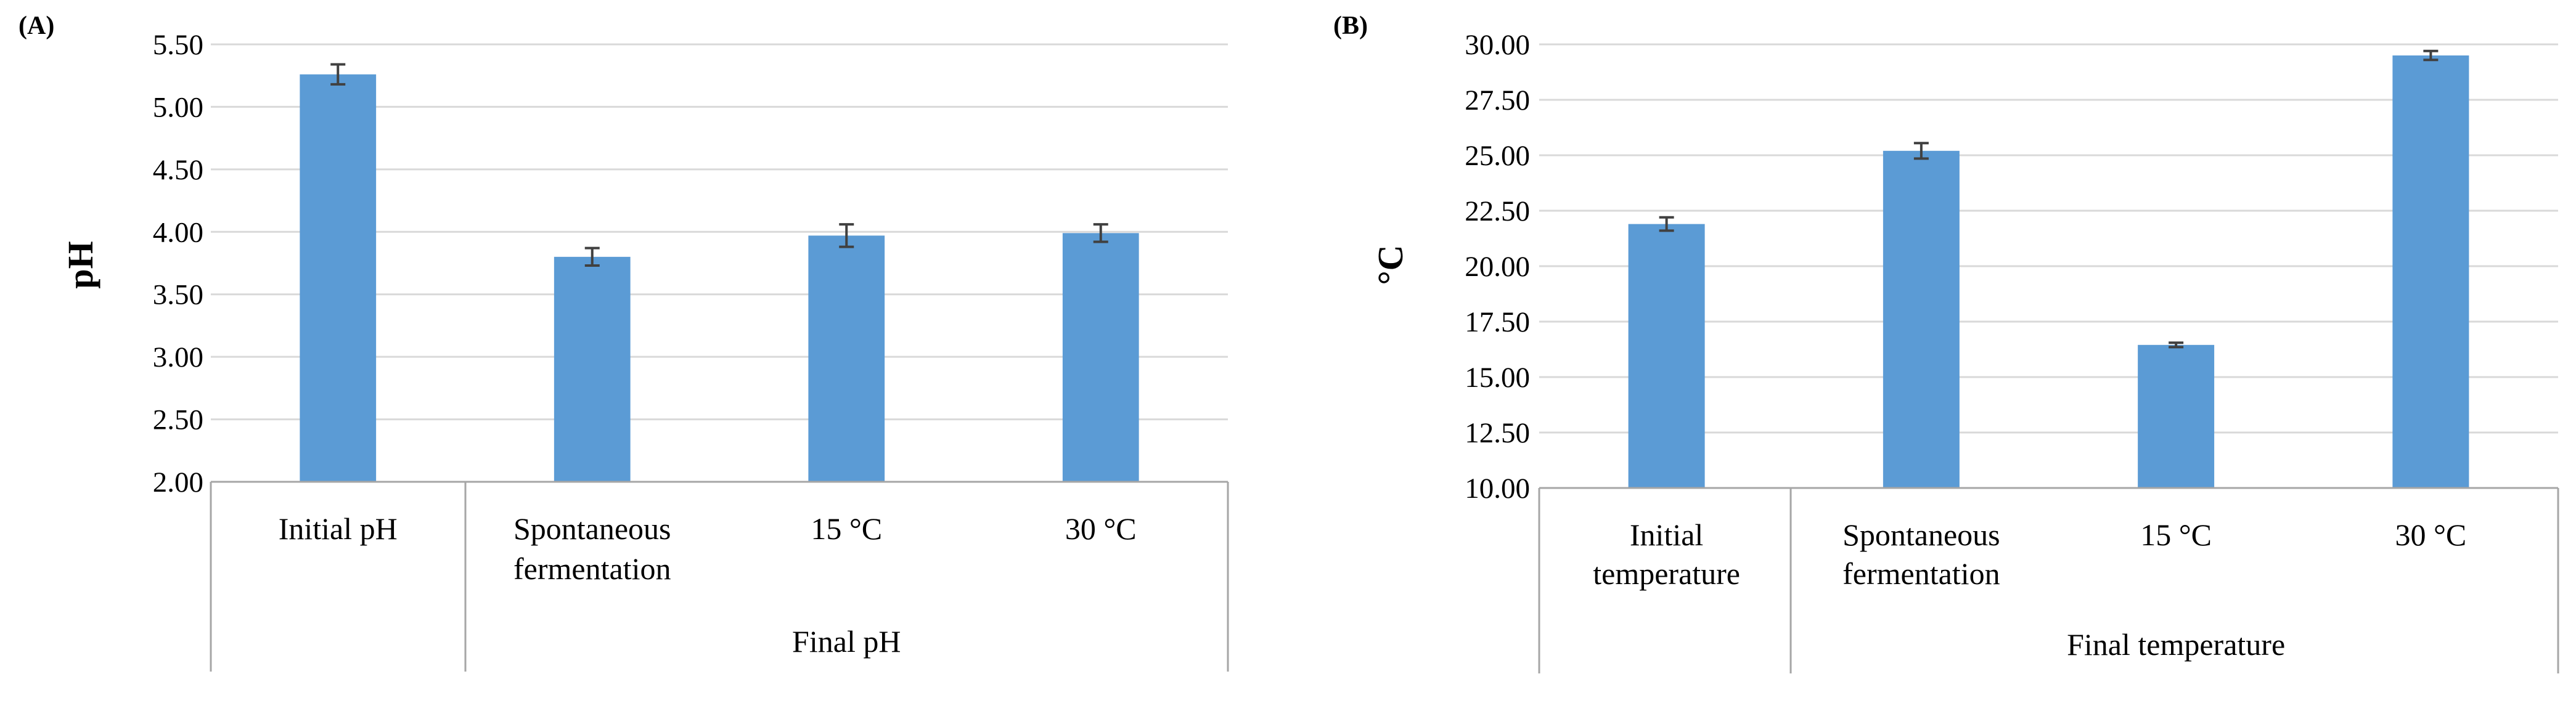 The image size is (2576, 703). Describe the element at coordinates (178, 482) in the screenshot. I see `y-tick-label: 2.00` at that location.